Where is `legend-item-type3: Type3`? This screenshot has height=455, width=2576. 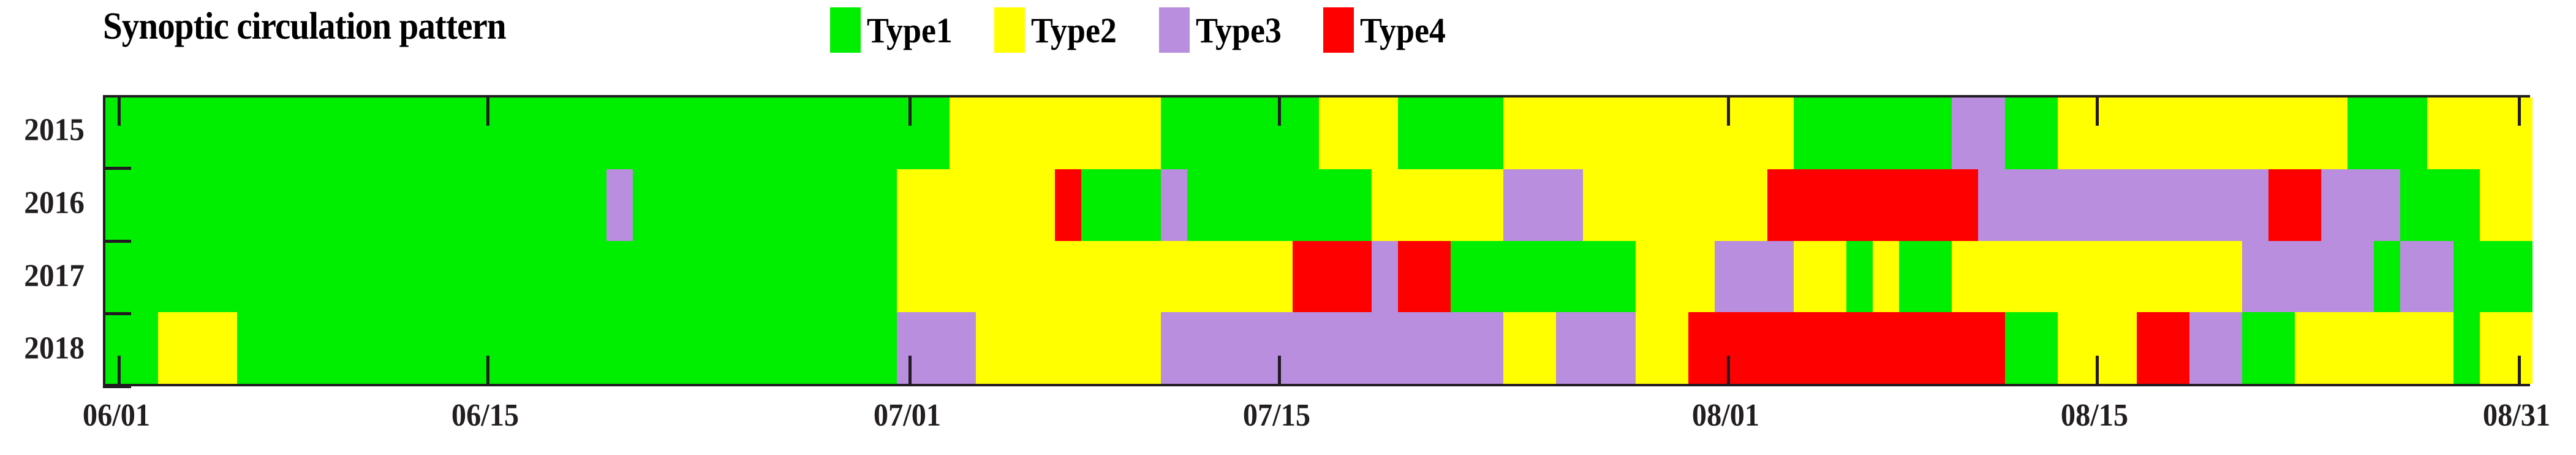
legend-item-type3: Type3 is located at coordinates (1223, 30).